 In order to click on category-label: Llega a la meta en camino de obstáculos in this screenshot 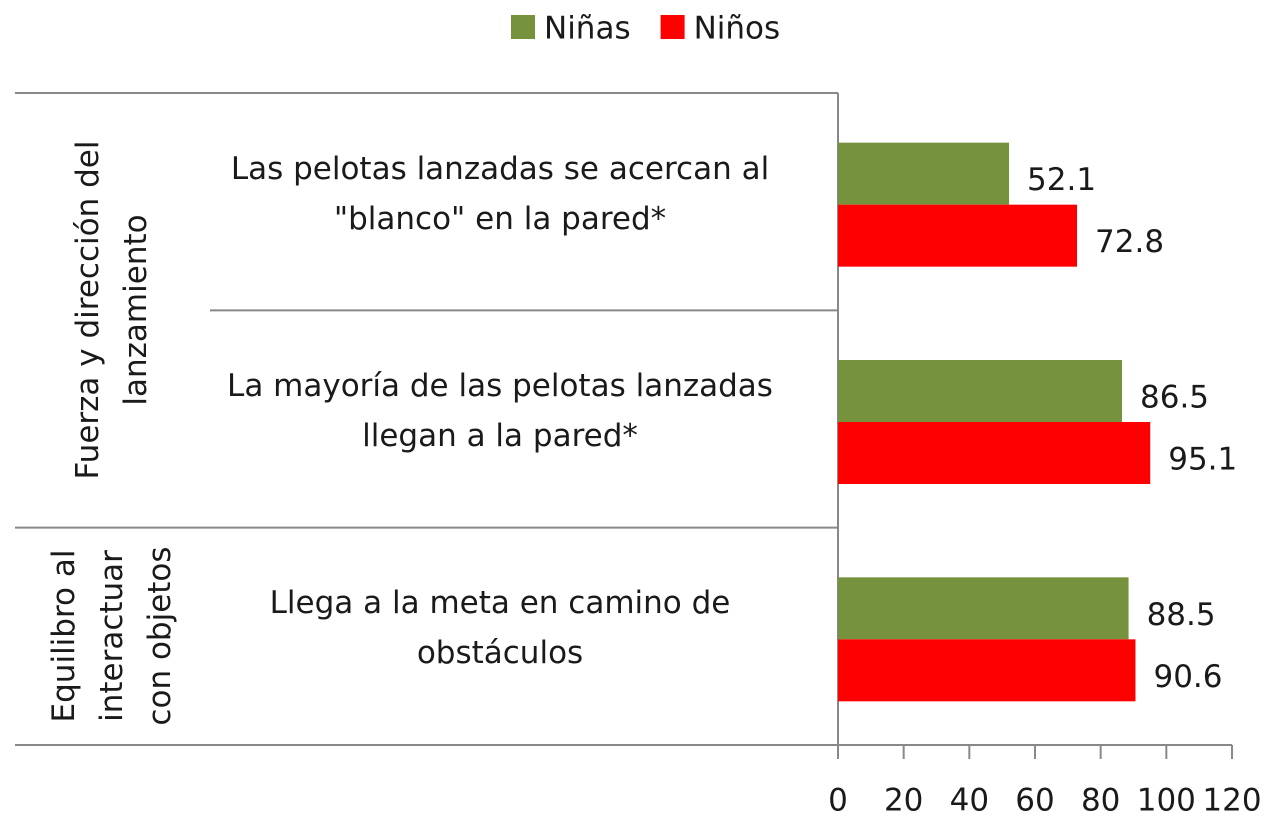, I will do `click(500, 628)`.